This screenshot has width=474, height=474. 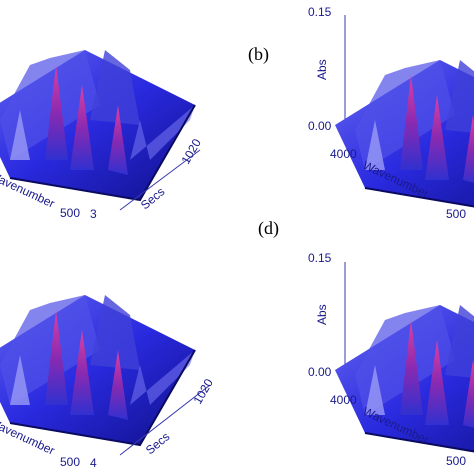 I want to click on panel-label: (d), so click(x=268, y=228).